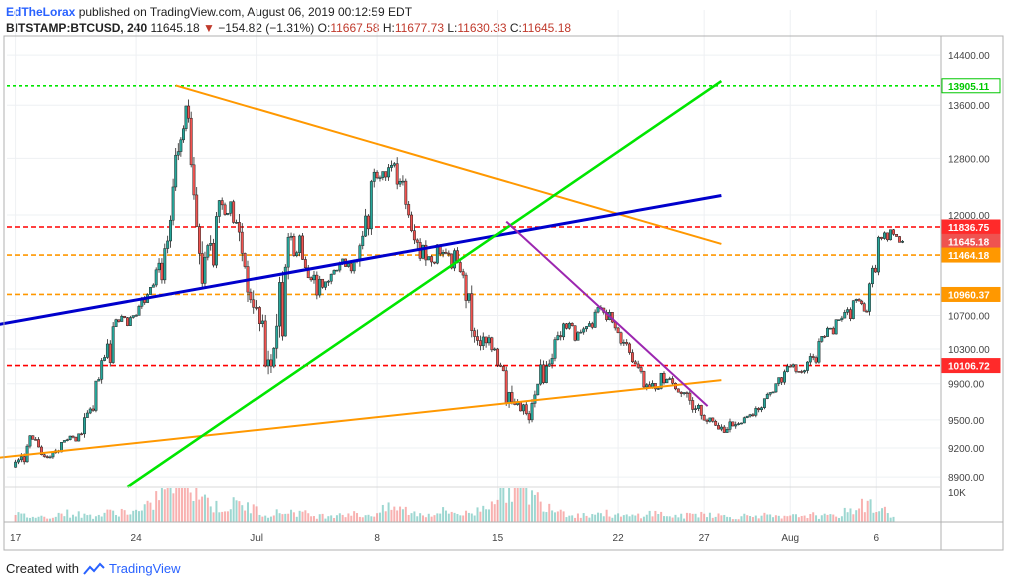 This screenshot has width=1009, height=586. Describe the element at coordinates (444, 538) in the screenshot. I see `time-axis: 17 24 Jul 8 15 22 27 Aug 6` at that location.